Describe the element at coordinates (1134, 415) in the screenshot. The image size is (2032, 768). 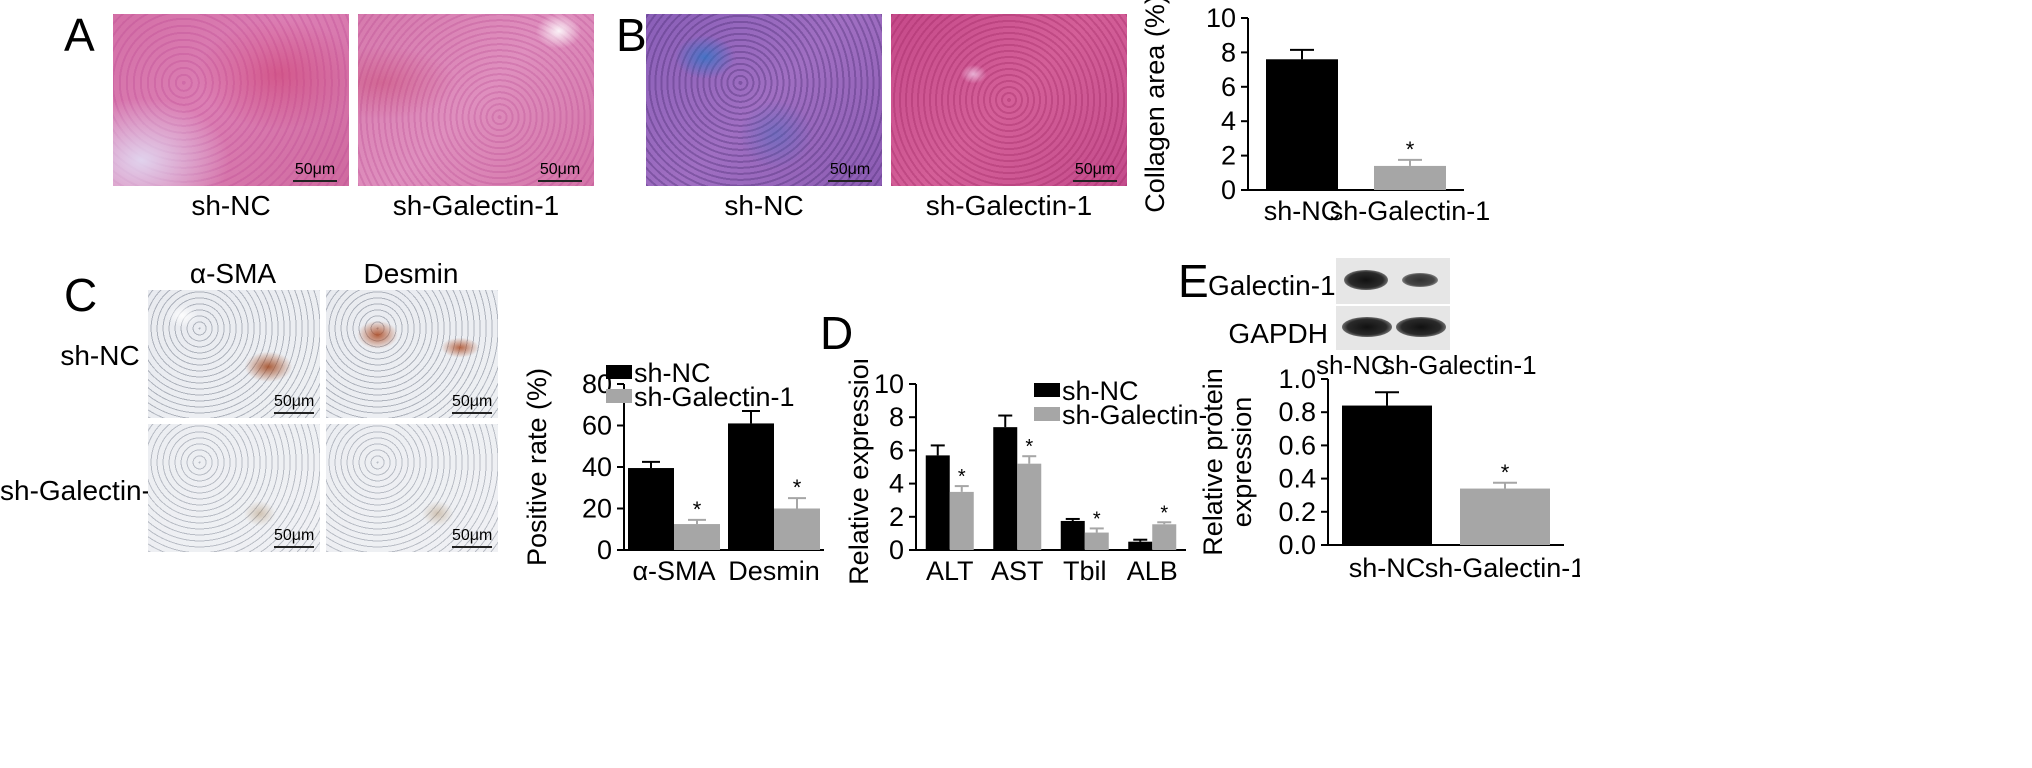
I see `legend-label-sh-galectin-1: sh-Galectin-1` at that location.